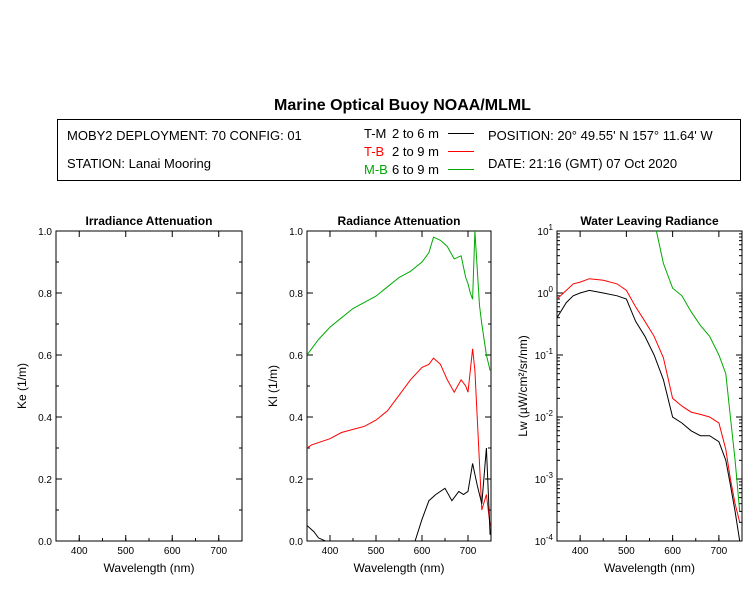 Image resolution: width=750 pixels, height=600 pixels. I want to click on legend-depth-m-b: 6 to 9 m, so click(415, 169).